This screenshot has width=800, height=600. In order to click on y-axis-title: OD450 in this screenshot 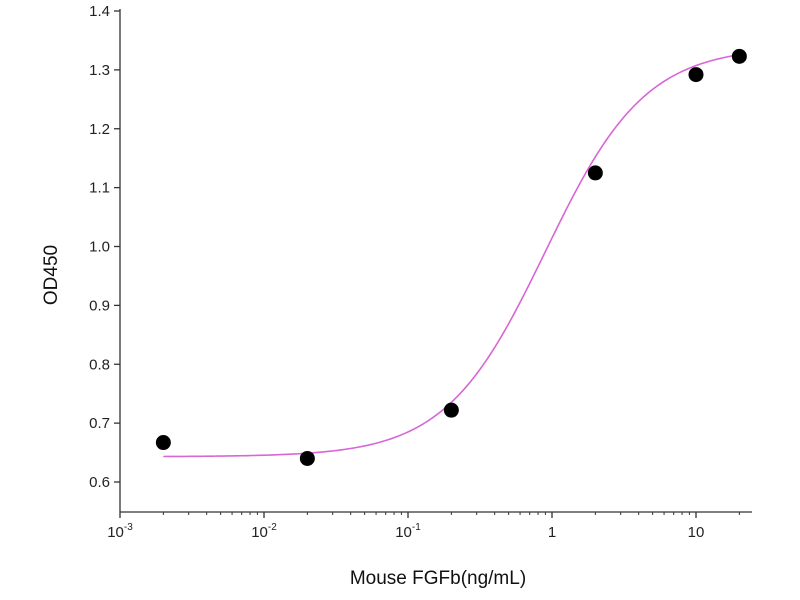, I will do `click(51, 275)`.